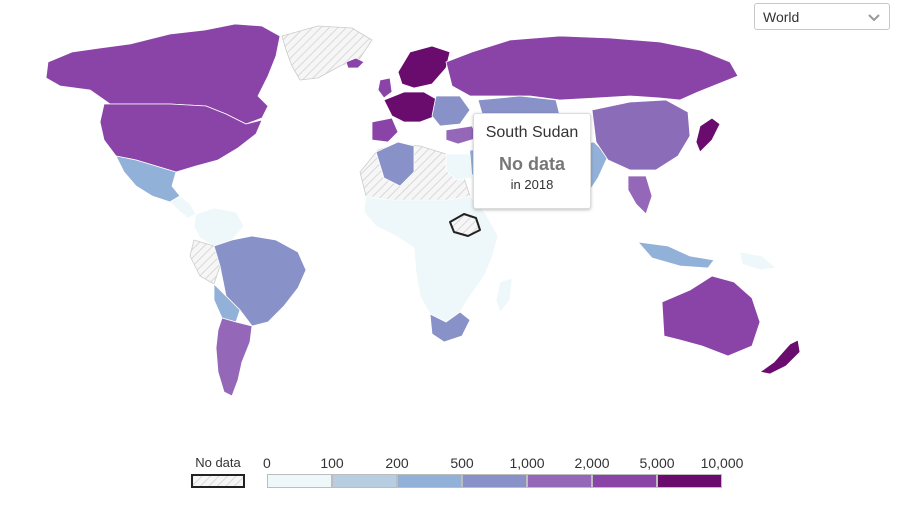 The height and width of the screenshot is (506, 913). Describe the element at coordinates (395, 164) in the screenshot. I see `country-algeria` at that location.